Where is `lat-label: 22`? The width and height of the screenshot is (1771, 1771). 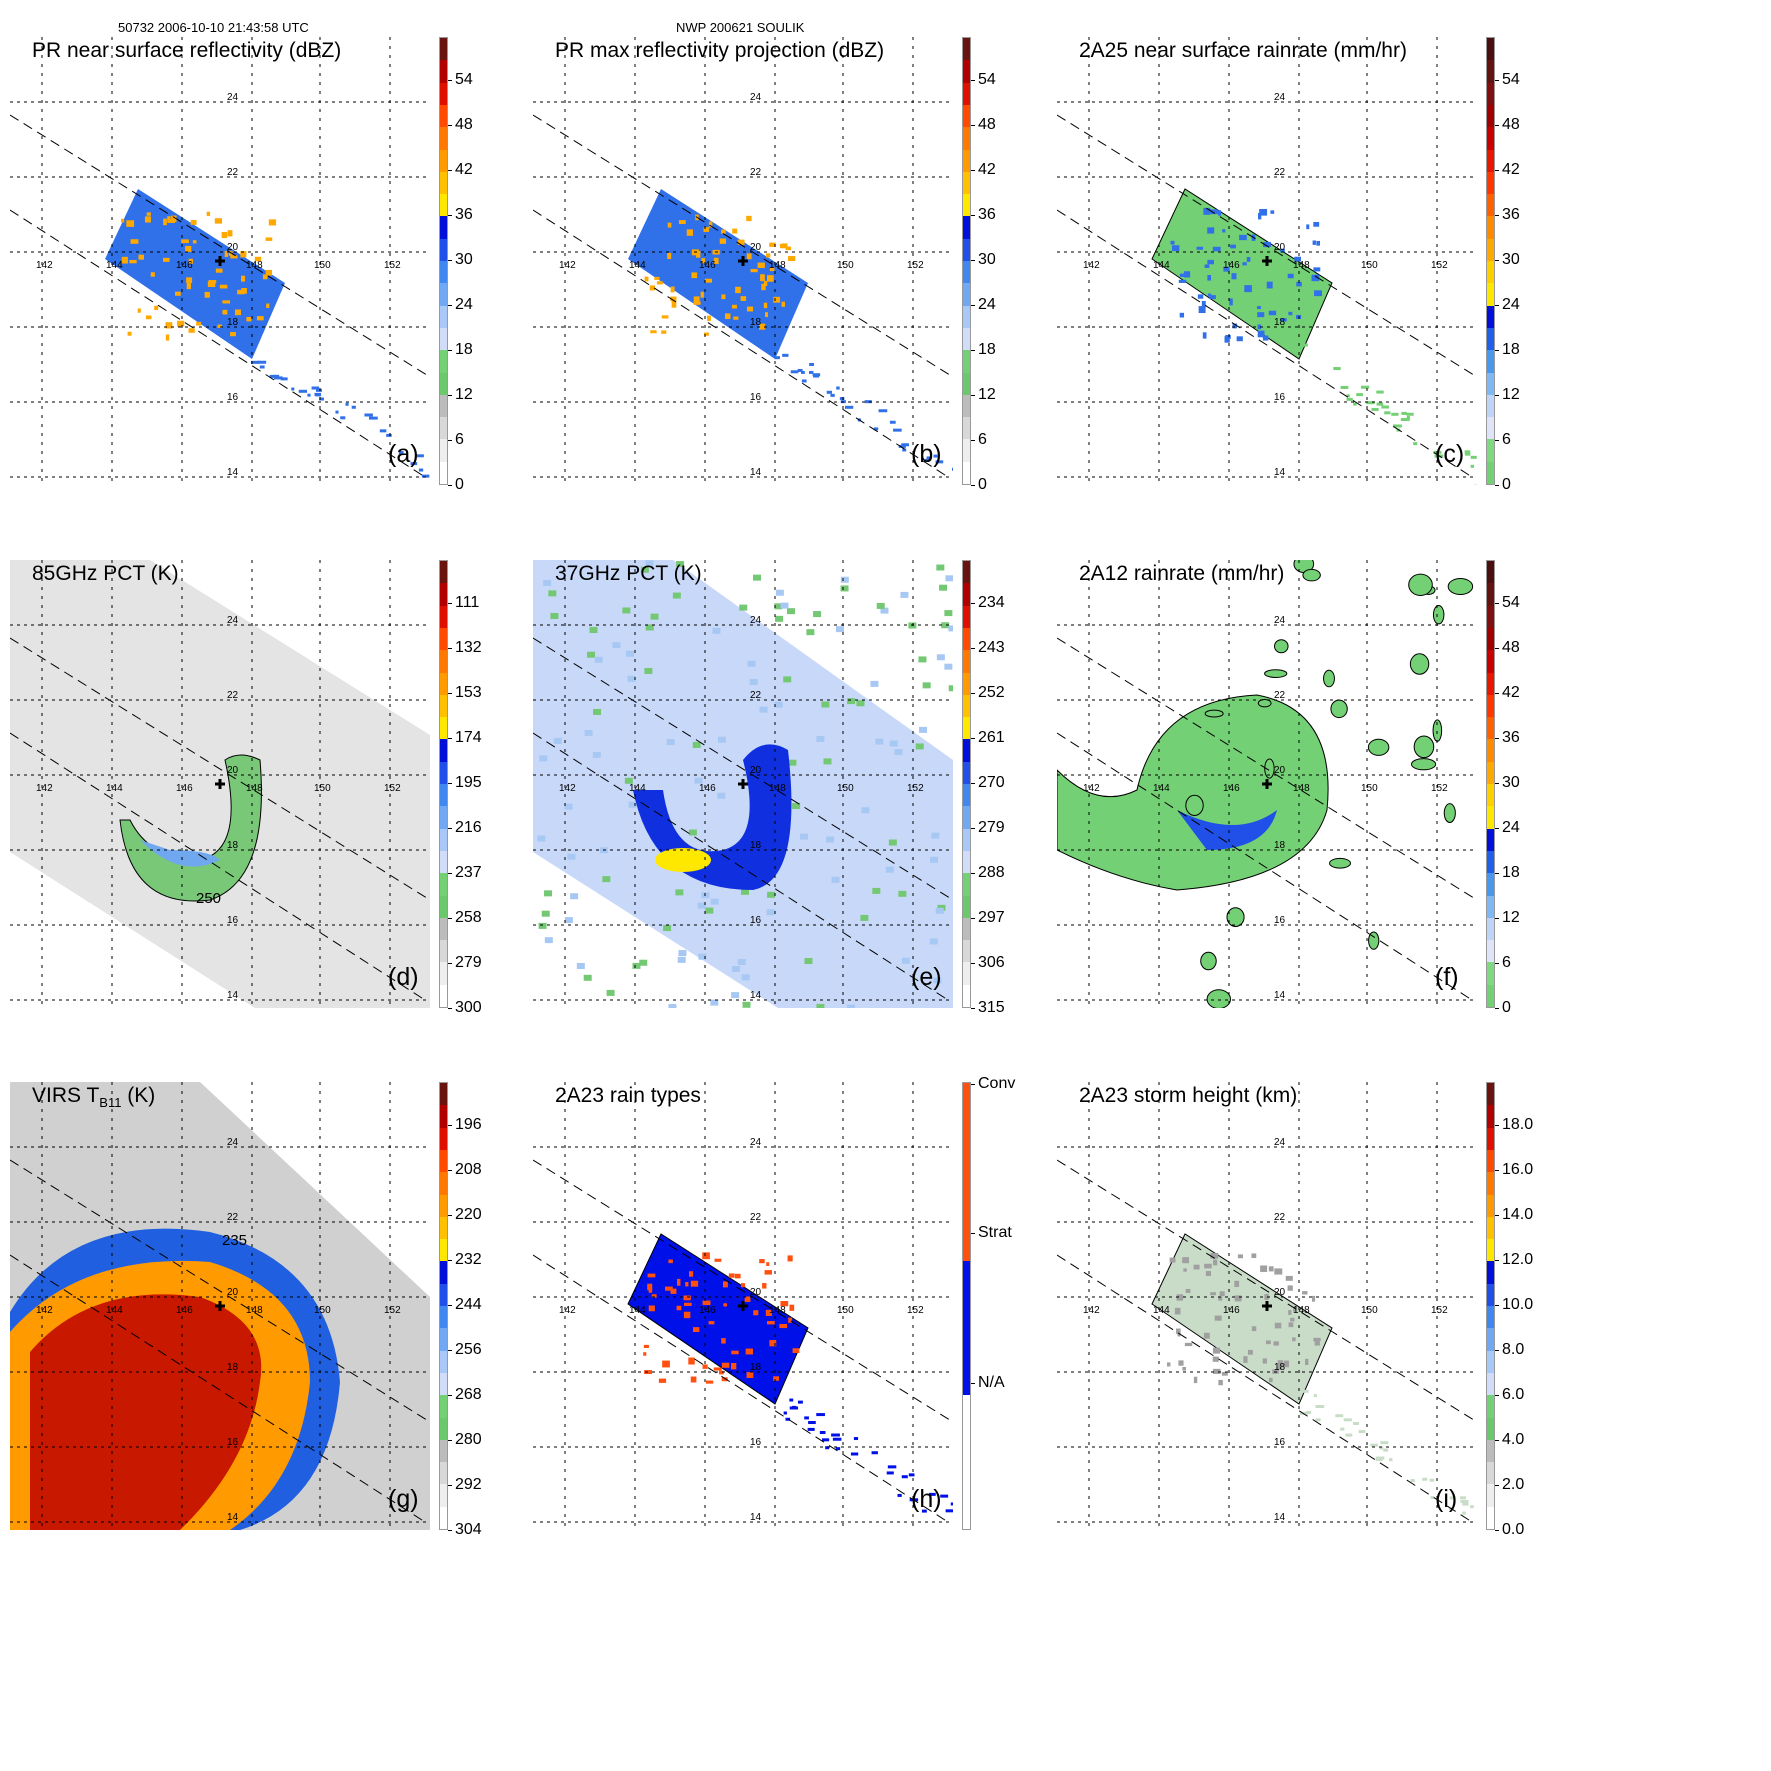 lat-label: 22 is located at coordinates (1280, 172).